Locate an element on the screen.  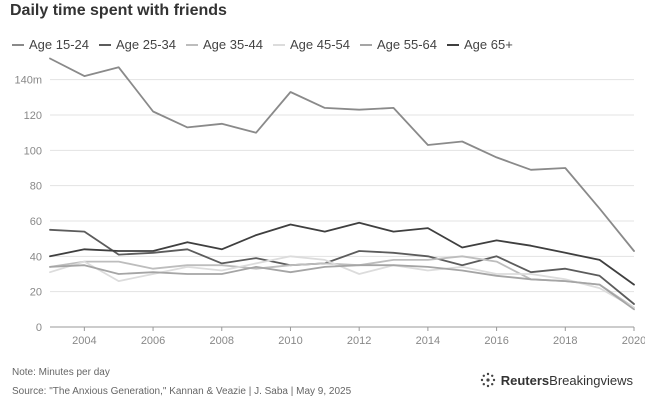
legend-label: Age 25-34 is located at coordinates (146, 44).